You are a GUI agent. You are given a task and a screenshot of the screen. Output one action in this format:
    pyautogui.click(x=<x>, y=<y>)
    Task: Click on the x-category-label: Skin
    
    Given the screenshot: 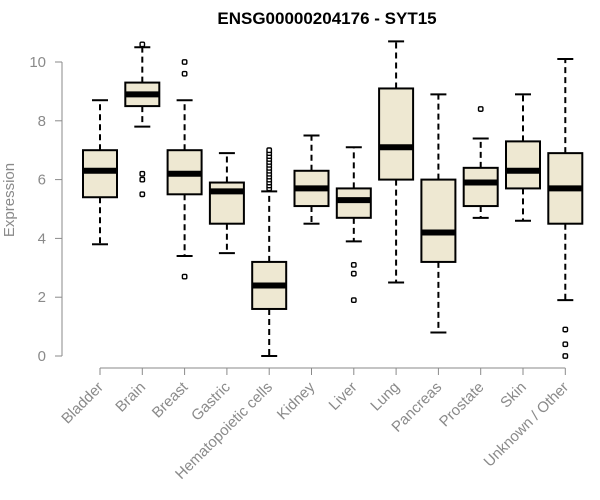 What is the action you would take?
    pyautogui.click(x=513, y=395)
    